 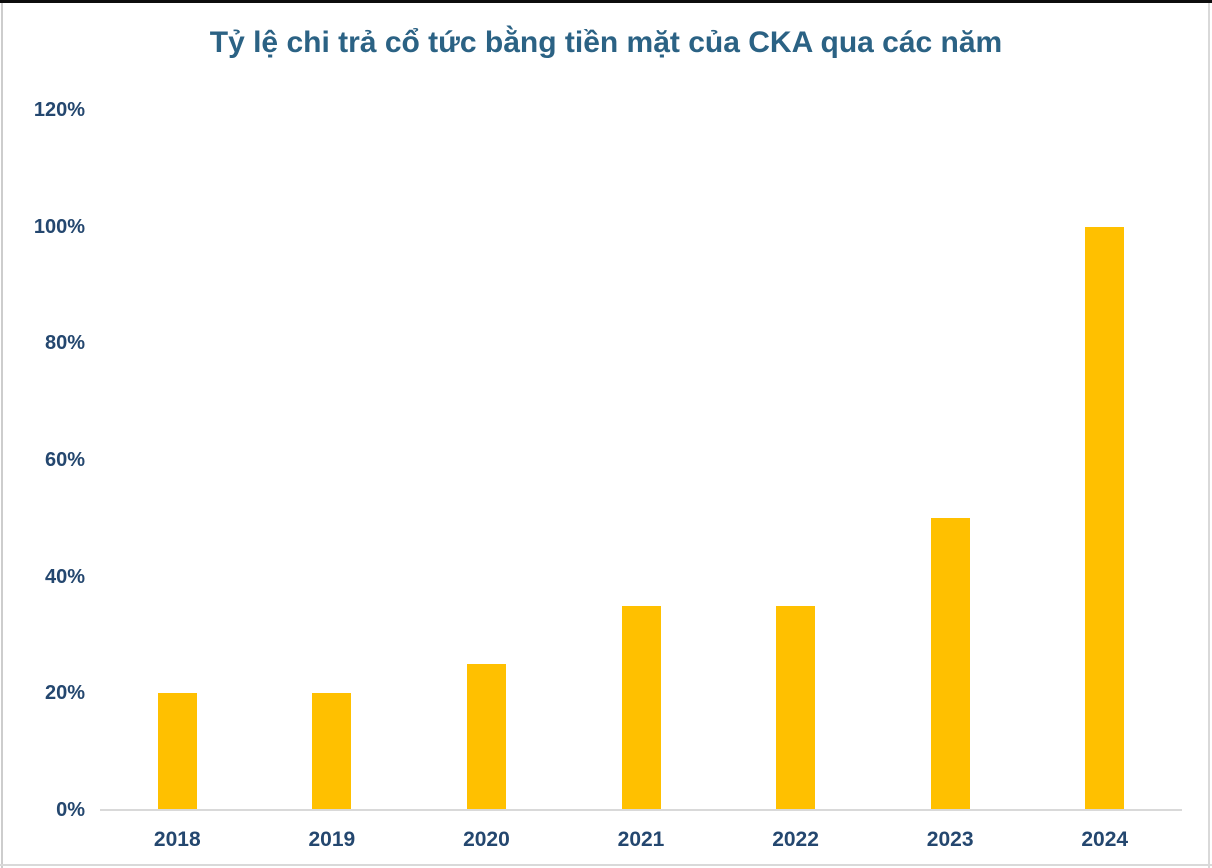 What do you see at coordinates (332, 839) in the screenshot?
I see `x-tick-label-2019: 2019` at bounding box center [332, 839].